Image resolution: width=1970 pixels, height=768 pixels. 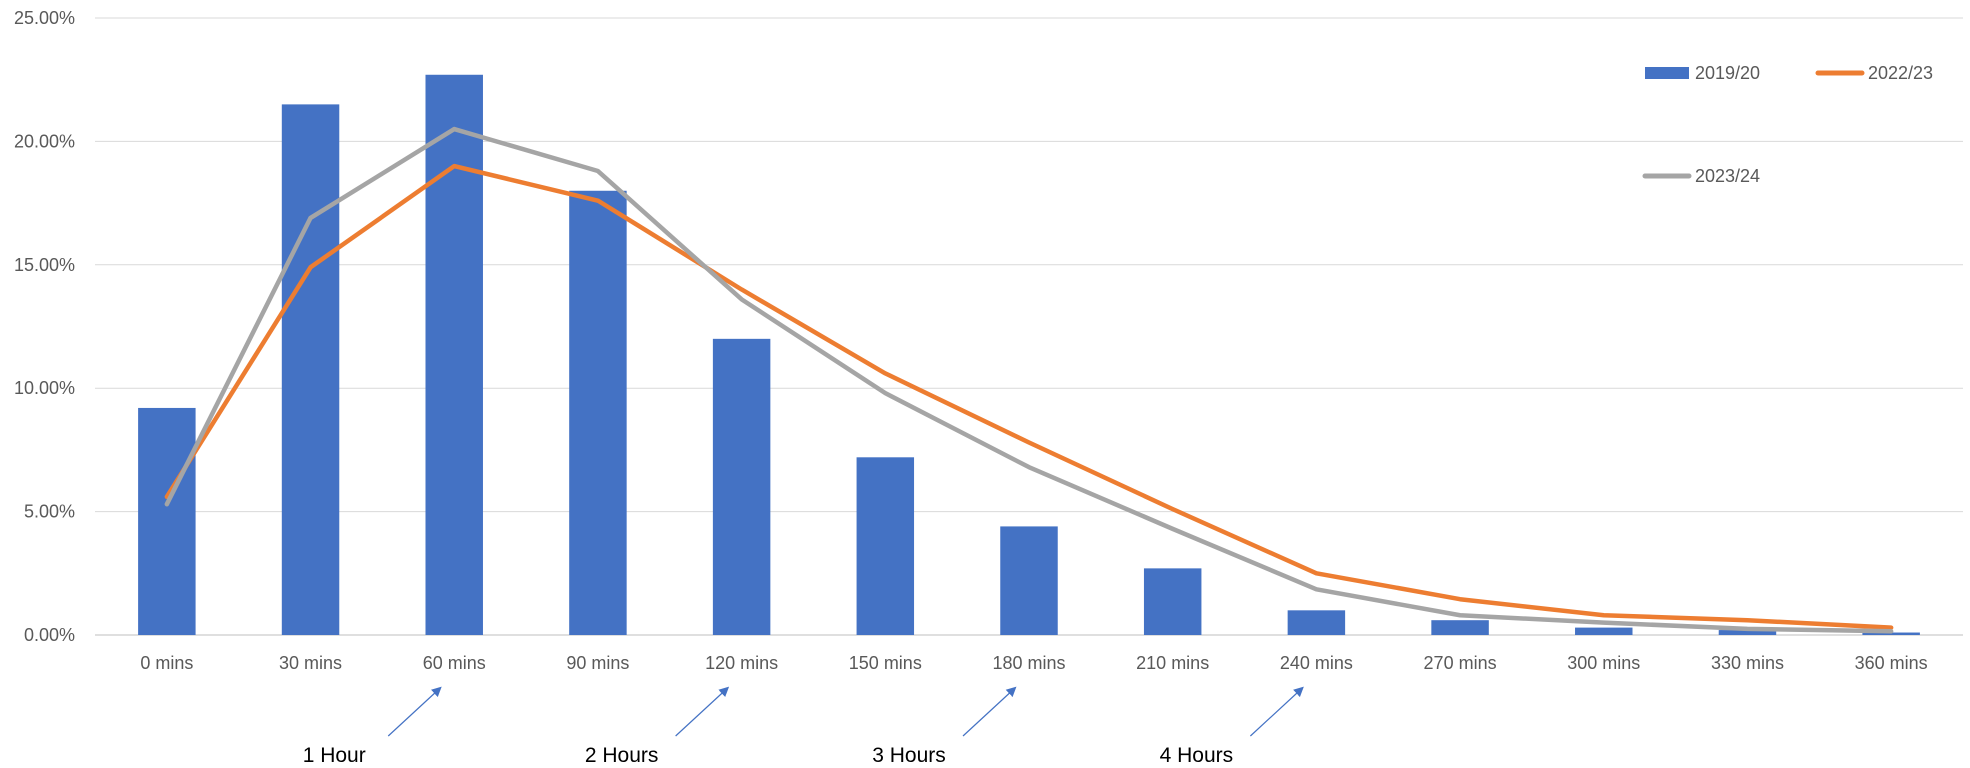 I want to click on legend-label-2019-20: 2019/20, so click(x=1727, y=73).